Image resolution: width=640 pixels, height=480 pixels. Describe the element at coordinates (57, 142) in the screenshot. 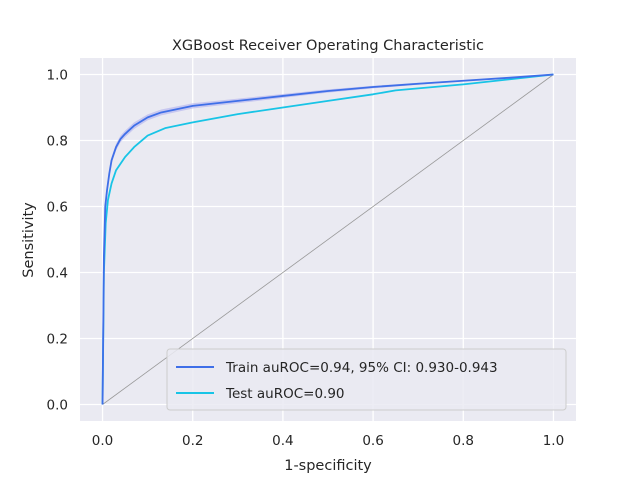

I see `y-tick-label: 0.8` at that location.